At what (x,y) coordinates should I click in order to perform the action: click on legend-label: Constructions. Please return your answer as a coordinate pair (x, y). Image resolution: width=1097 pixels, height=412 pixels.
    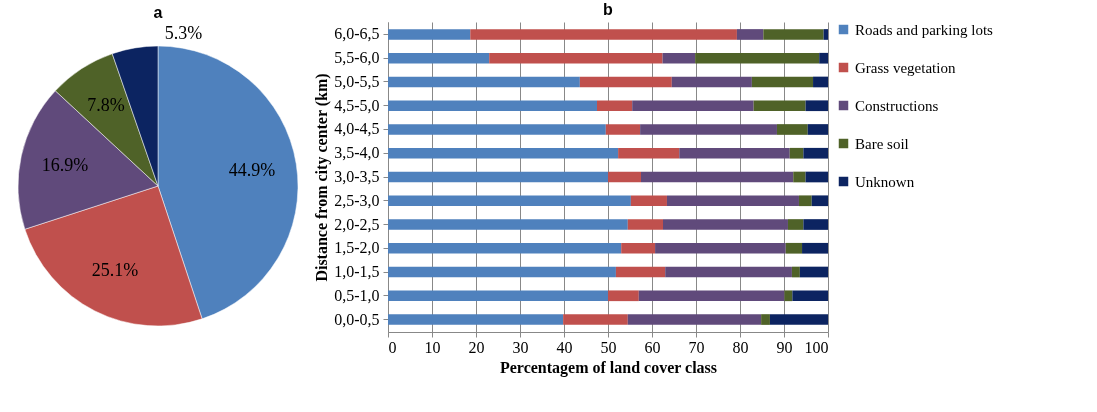
    Looking at the image, I should click on (897, 105).